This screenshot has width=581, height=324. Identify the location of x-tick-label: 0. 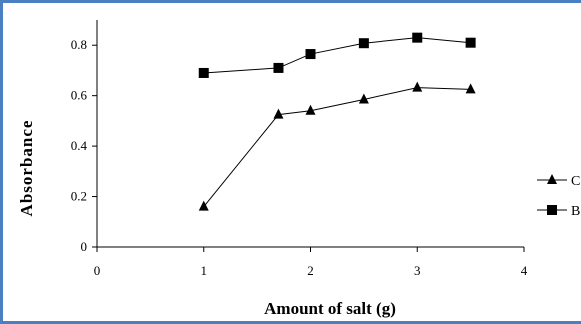
(97, 270).